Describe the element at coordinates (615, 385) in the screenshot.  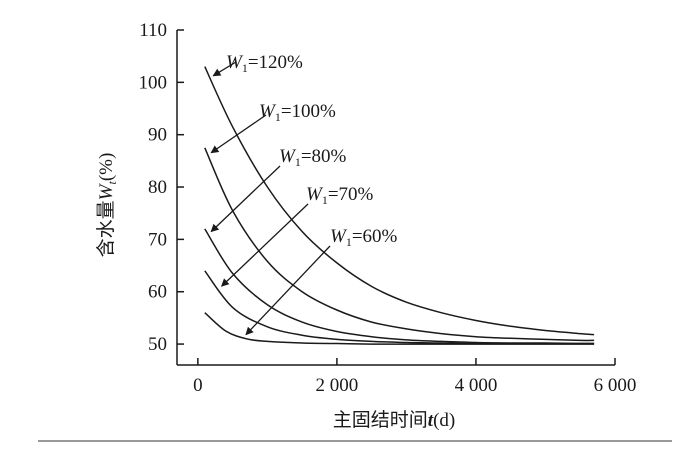
I see `x-tick-label: 6 000` at that location.